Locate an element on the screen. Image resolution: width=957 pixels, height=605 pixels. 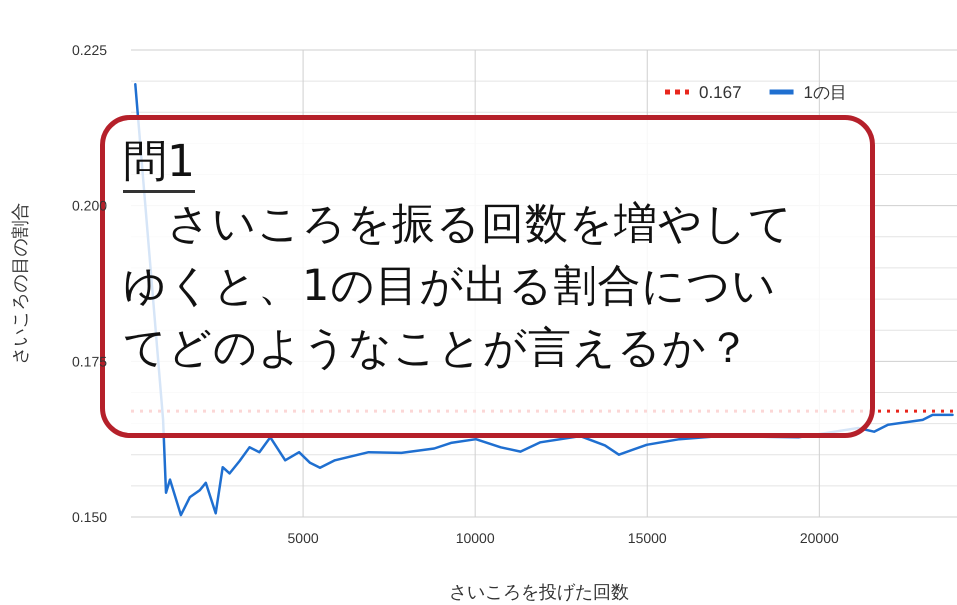
x-tick-label: 10000 is located at coordinates (475, 538).